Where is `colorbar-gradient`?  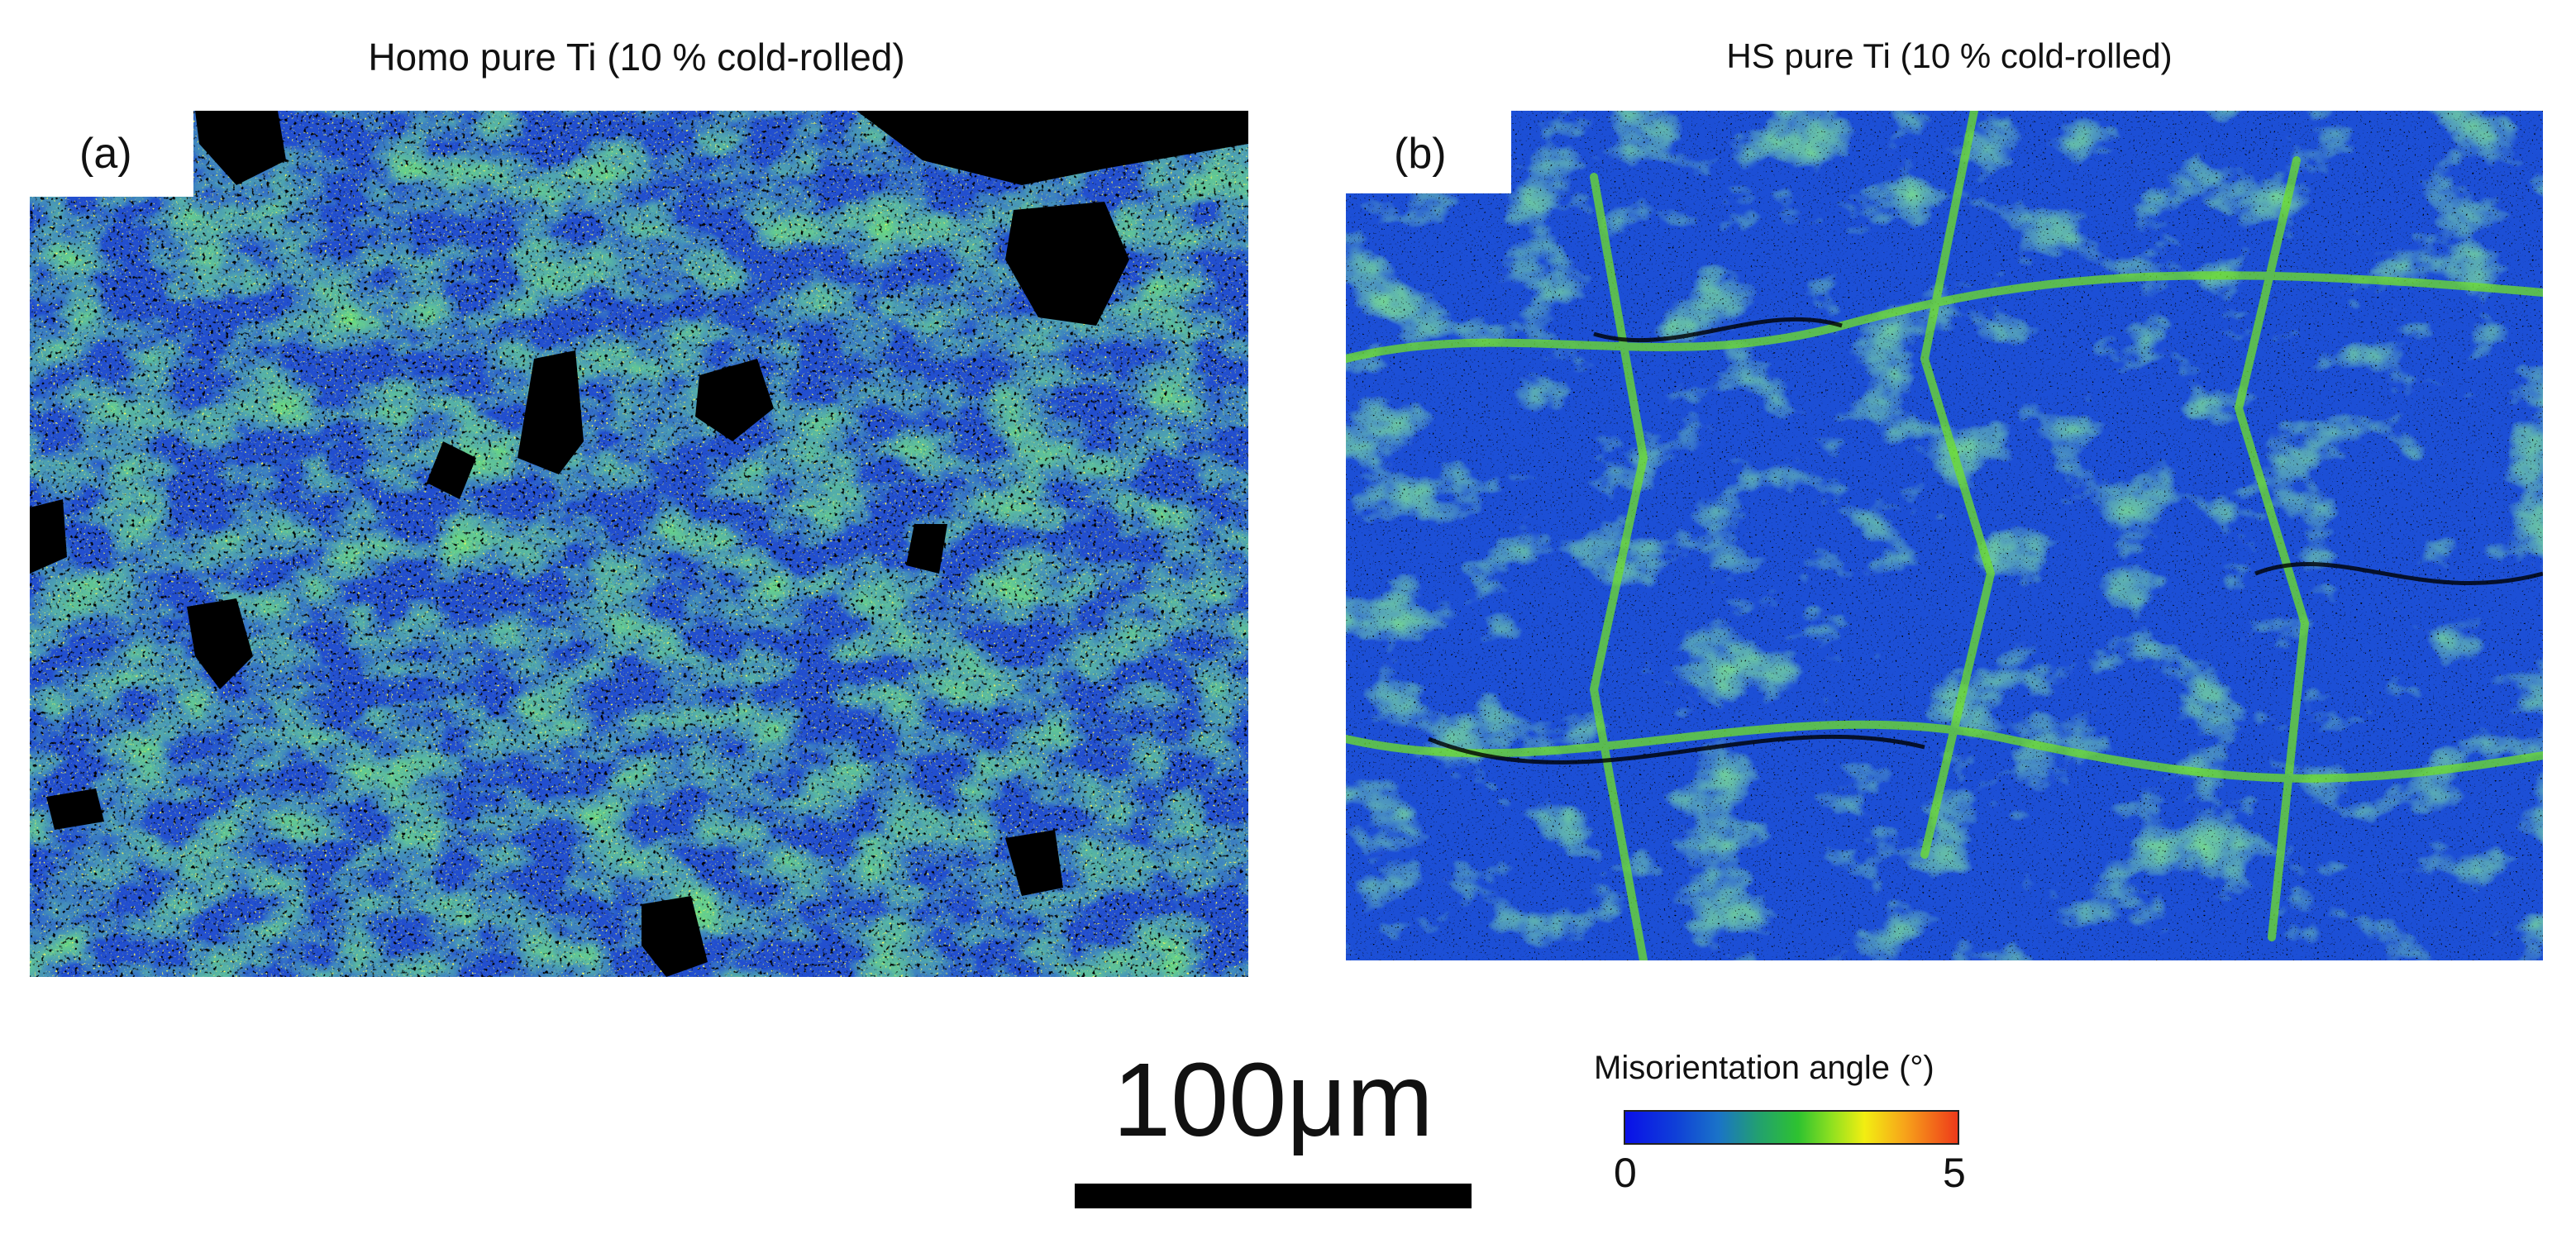
colorbar-gradient is located at coordinates (1791, 1127).